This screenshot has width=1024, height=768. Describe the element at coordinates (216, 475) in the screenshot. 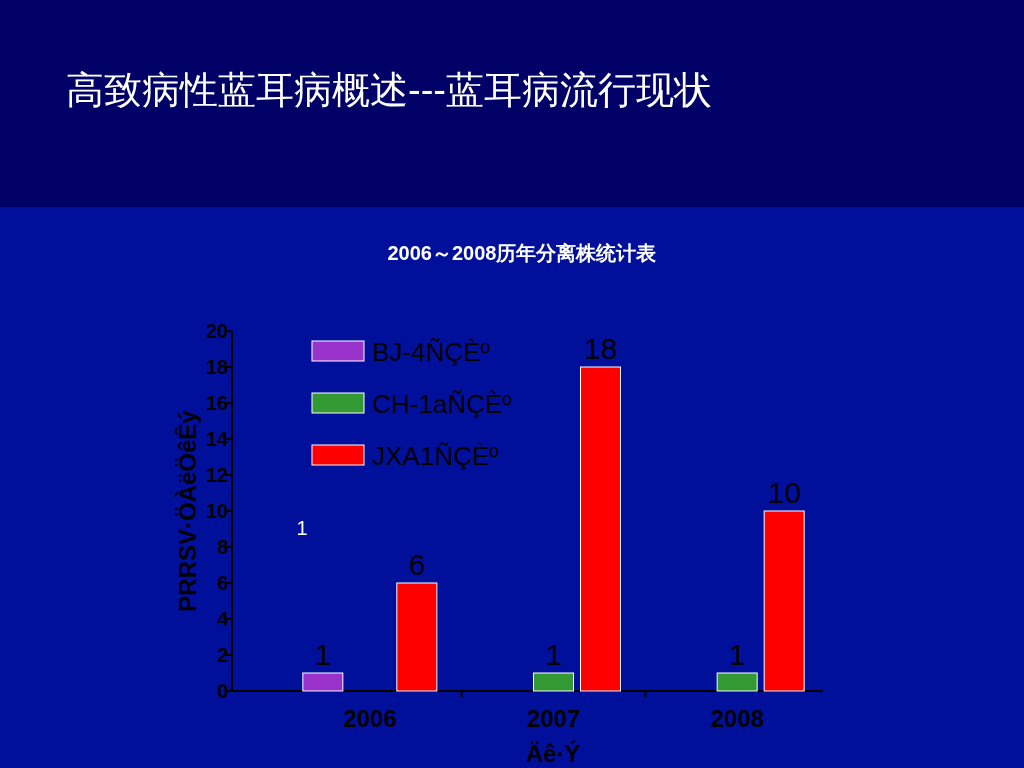

I see `y-tick-label: 12` at that location.